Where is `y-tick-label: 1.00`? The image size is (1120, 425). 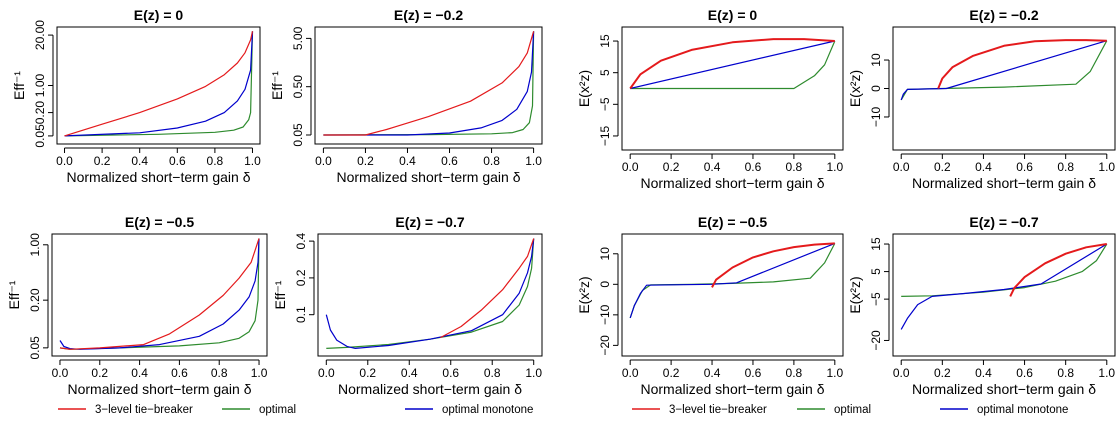 y-tick-label: 1.00 is located at coordinates (40, 85).